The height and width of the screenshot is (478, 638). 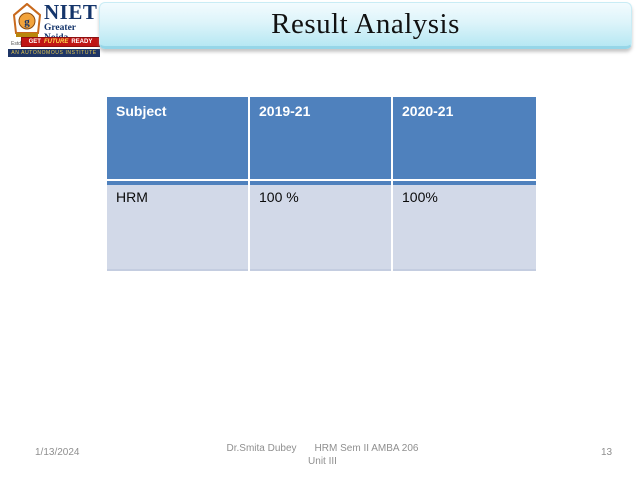 What do you see at coordinates (322, 461) in the screenshot?
I see `footer-unit: Unit III` at bounding box center [322, 461].